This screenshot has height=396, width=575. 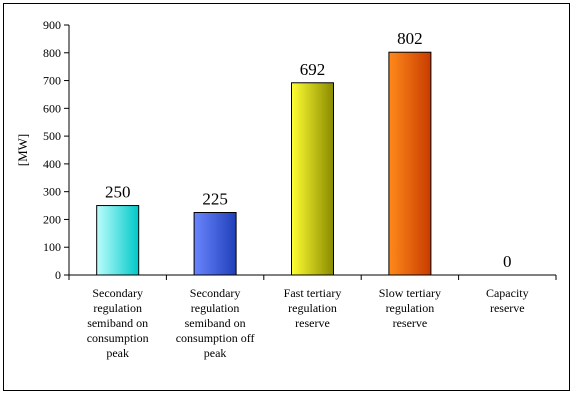 I want to click on y-tick-label: 500, so click(x=52, y=136).